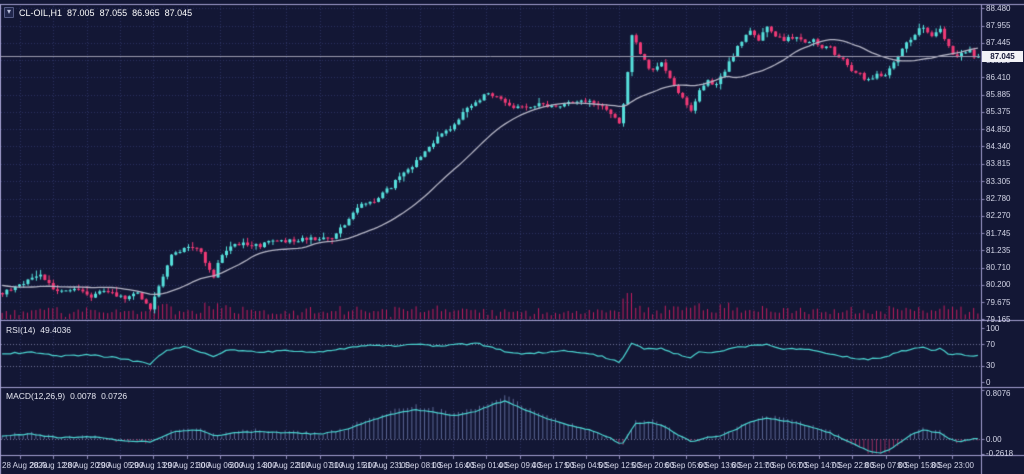  Describe the element at coordinates (453, 465) in the screenshot. I see `time-axis-label: 1 Sep 16:00` at that location.